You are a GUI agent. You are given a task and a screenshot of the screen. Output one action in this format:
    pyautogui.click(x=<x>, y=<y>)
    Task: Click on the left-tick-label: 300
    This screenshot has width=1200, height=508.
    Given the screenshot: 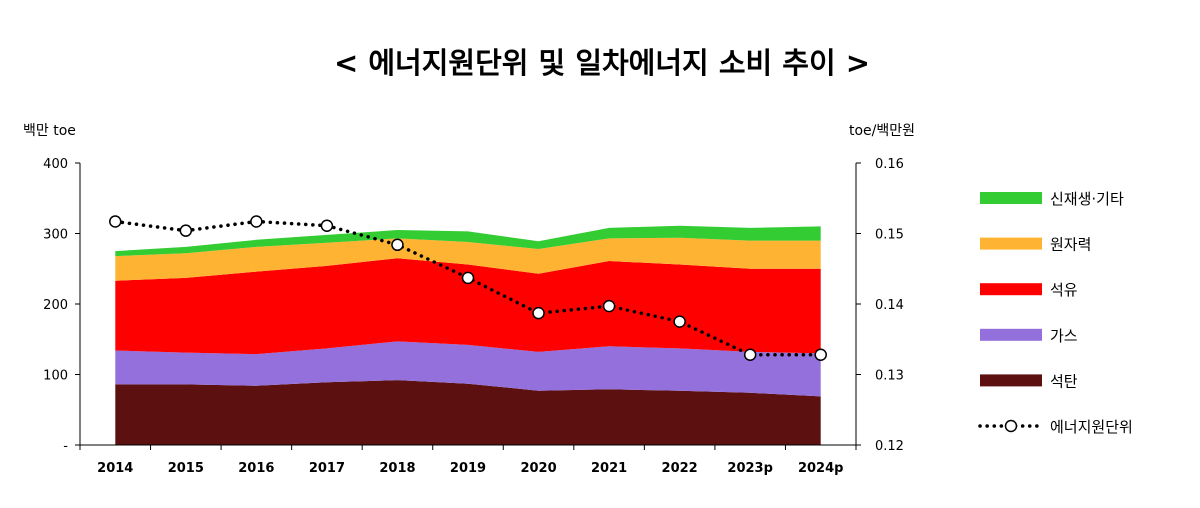 What is the action you would take?
    pyautogui.click(x=55, y=235)
    